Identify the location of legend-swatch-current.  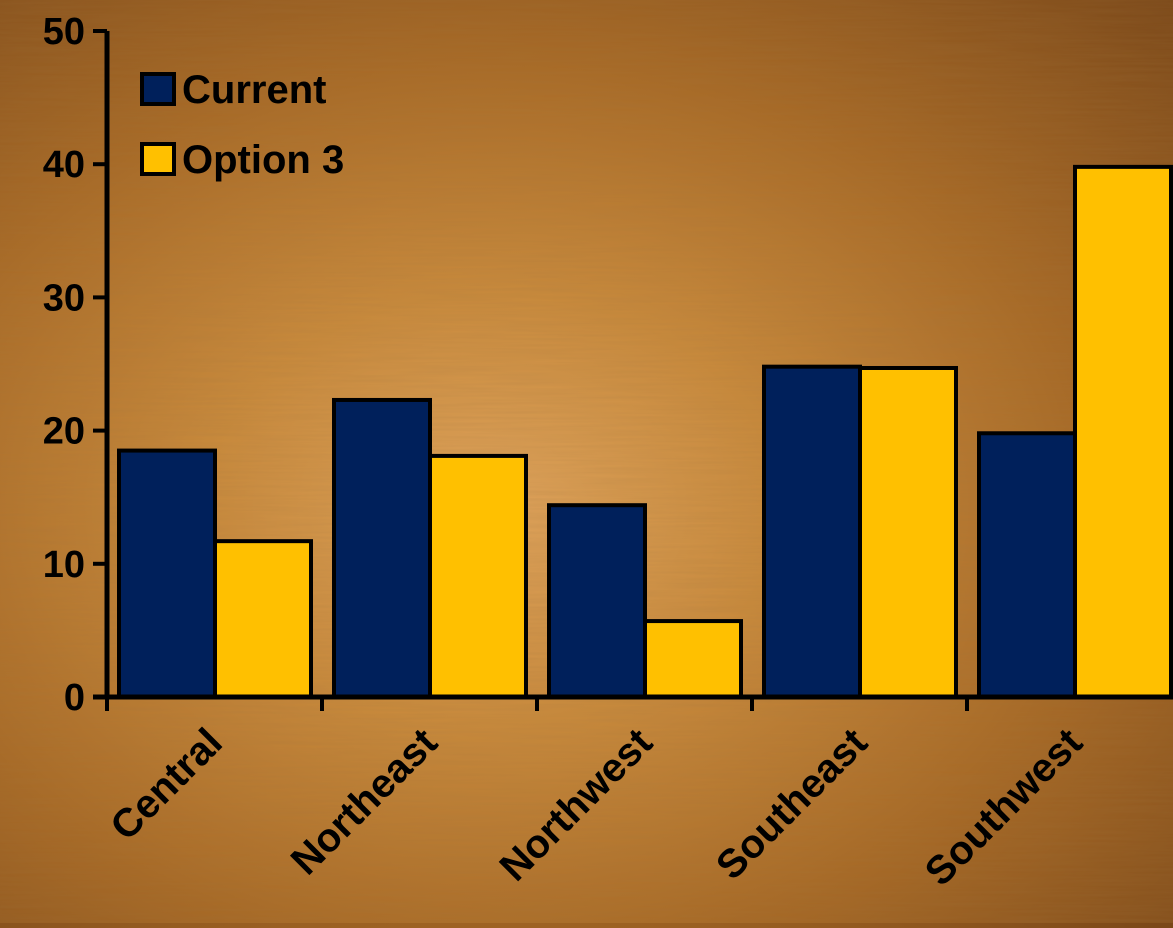
(158, 89).